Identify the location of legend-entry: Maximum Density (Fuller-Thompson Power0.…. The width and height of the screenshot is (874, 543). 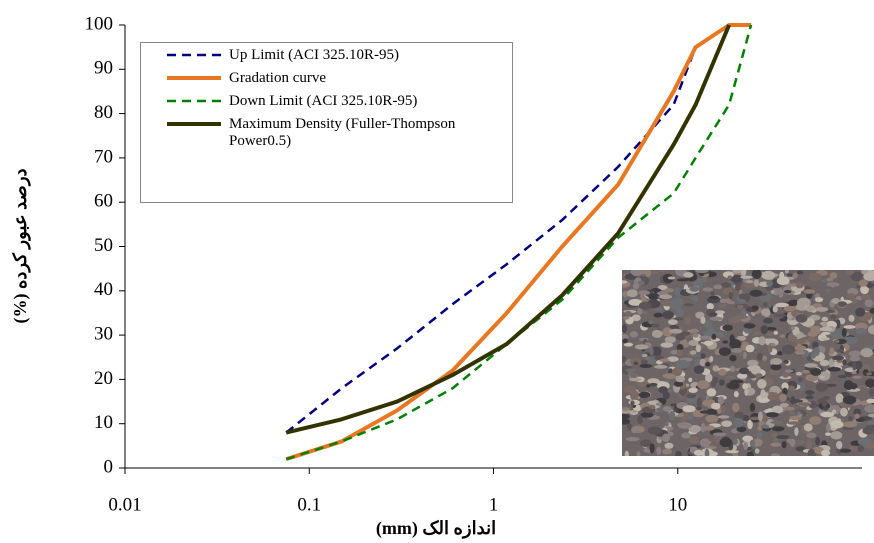
(326, 133).